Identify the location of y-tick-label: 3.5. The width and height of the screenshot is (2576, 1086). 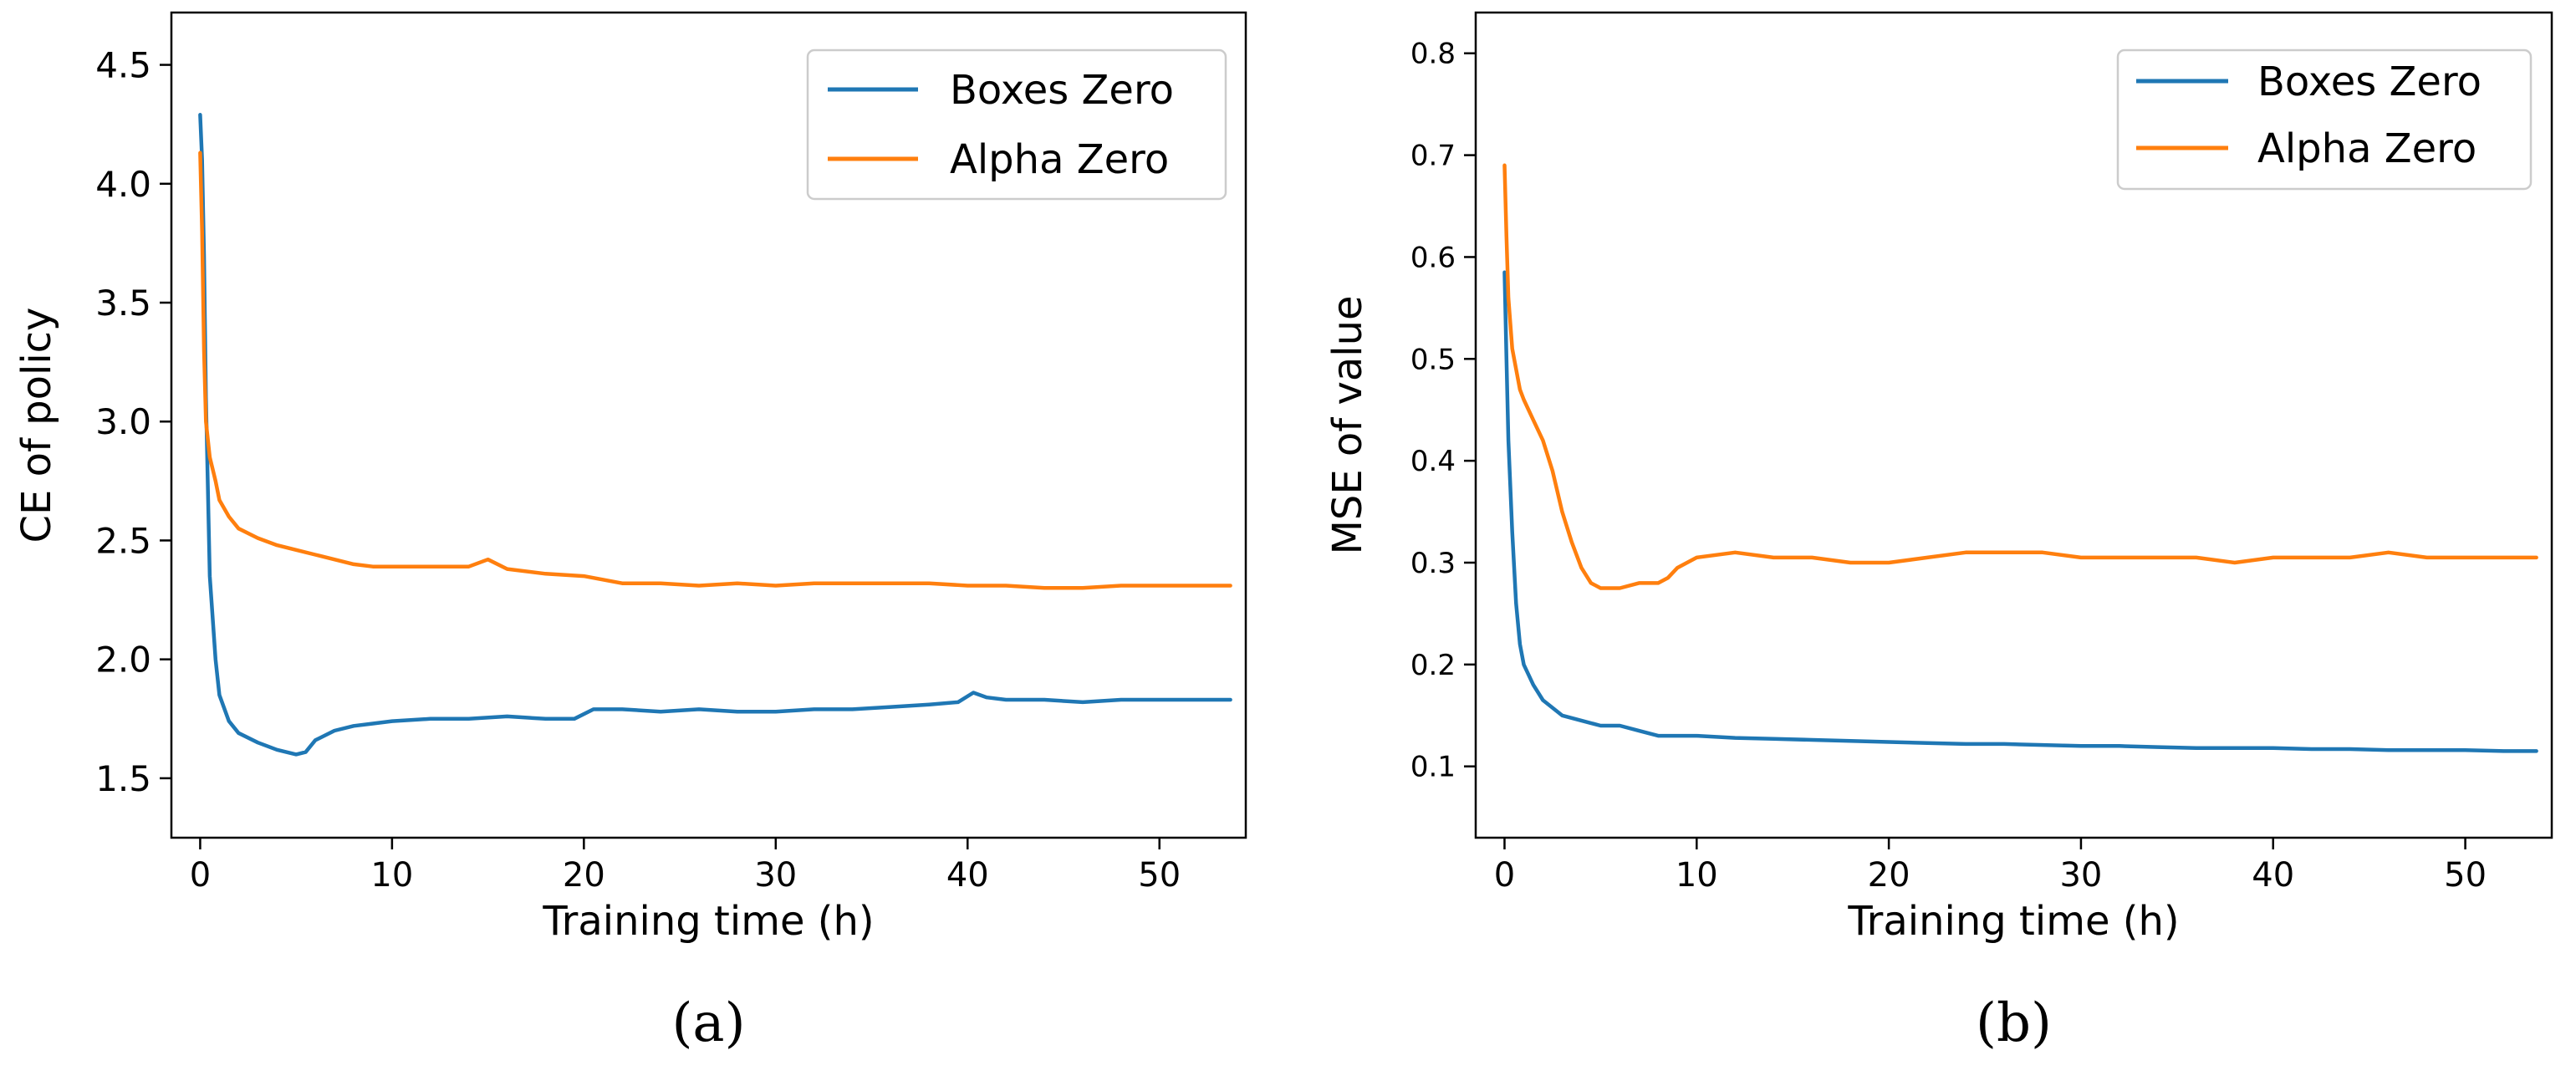
(123, 303).